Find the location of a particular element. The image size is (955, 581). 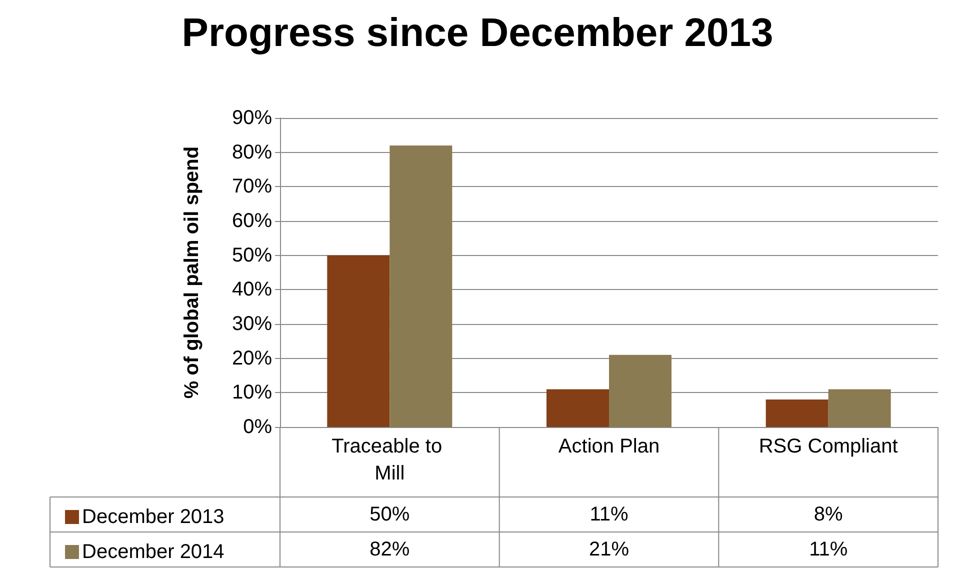

y-tick-label: 90% is located at coordinates (252, 118).